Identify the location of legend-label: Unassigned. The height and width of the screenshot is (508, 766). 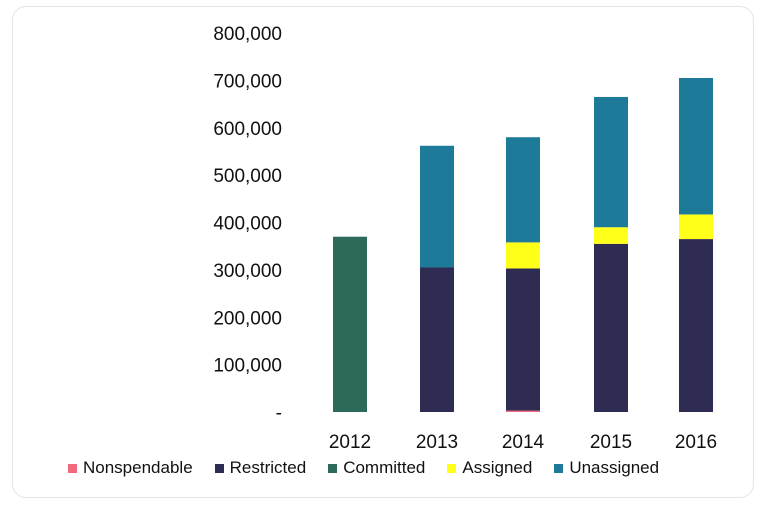
(614, 467).